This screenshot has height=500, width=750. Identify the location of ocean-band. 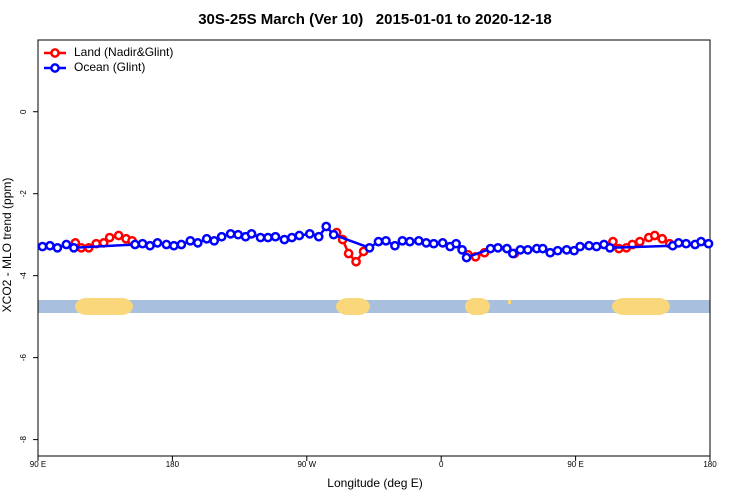
(374, 306).